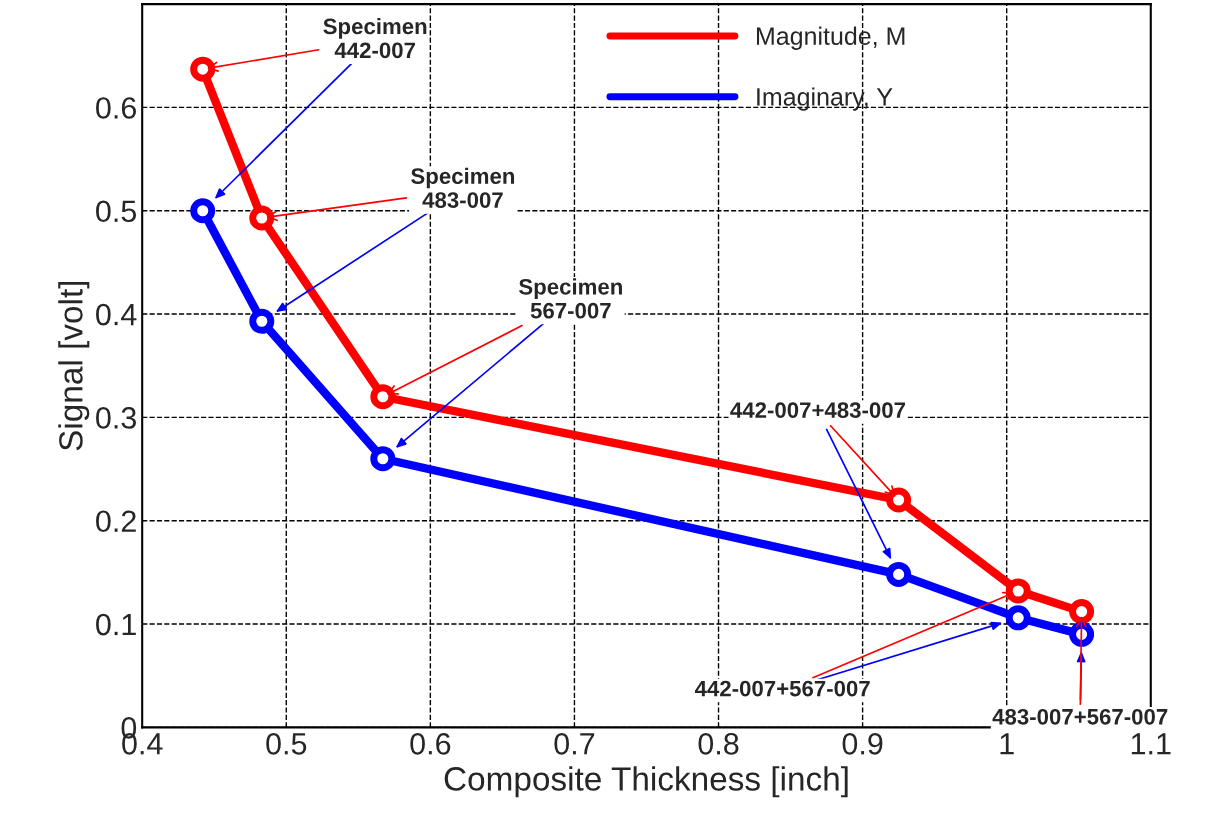 This screenshot has height=820, width=1205. What do you see at coordinates (286, 744) in the screenshot?
I see `x-tick-label: 0.5` at bounding box center [286, 744].